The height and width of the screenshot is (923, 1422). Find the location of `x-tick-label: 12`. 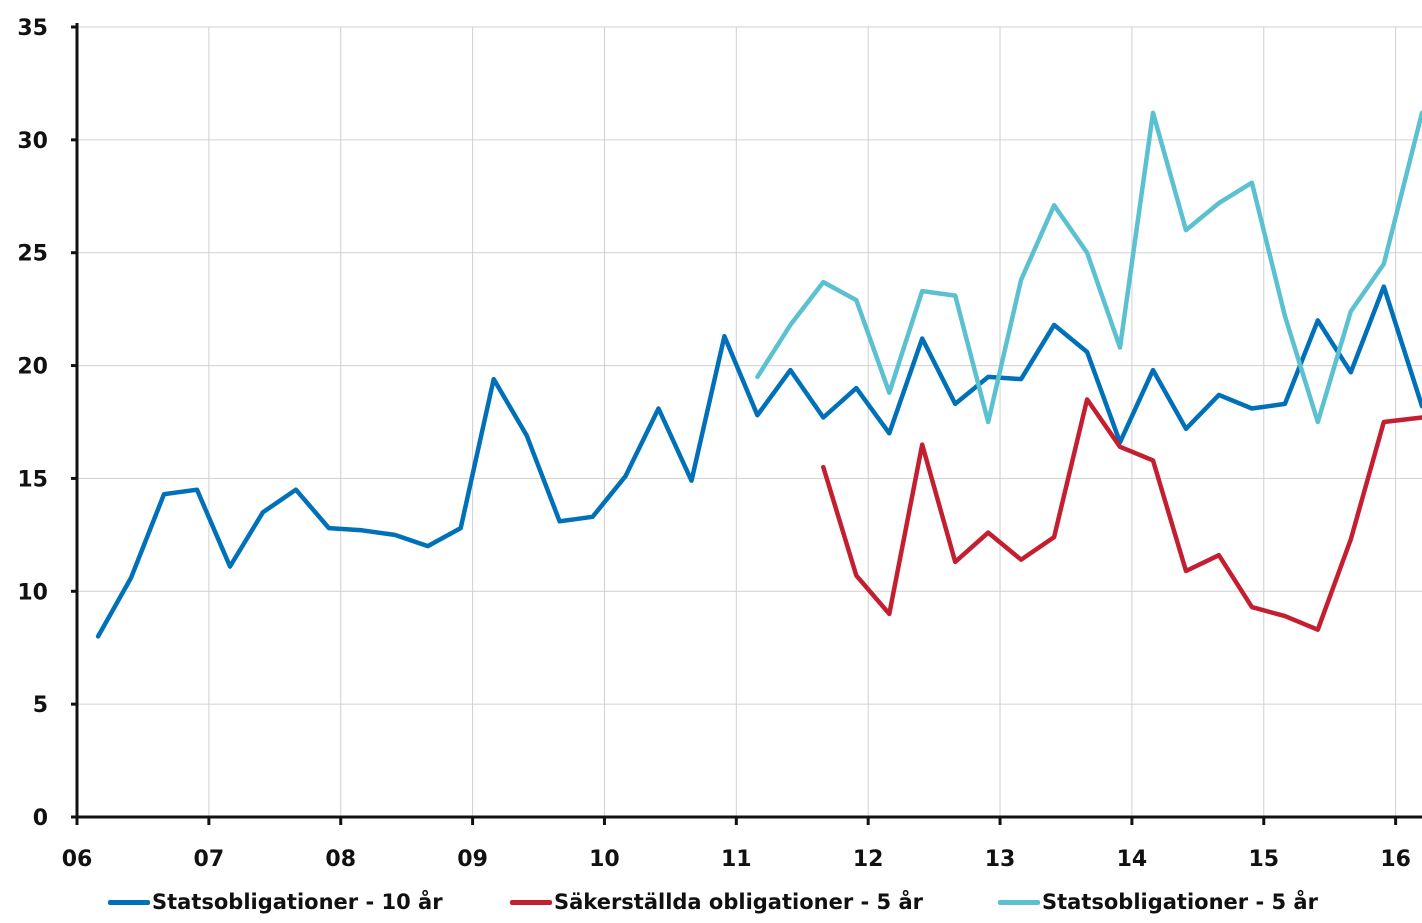

x-tick-label: 12 is located at coordinates (868, 859).